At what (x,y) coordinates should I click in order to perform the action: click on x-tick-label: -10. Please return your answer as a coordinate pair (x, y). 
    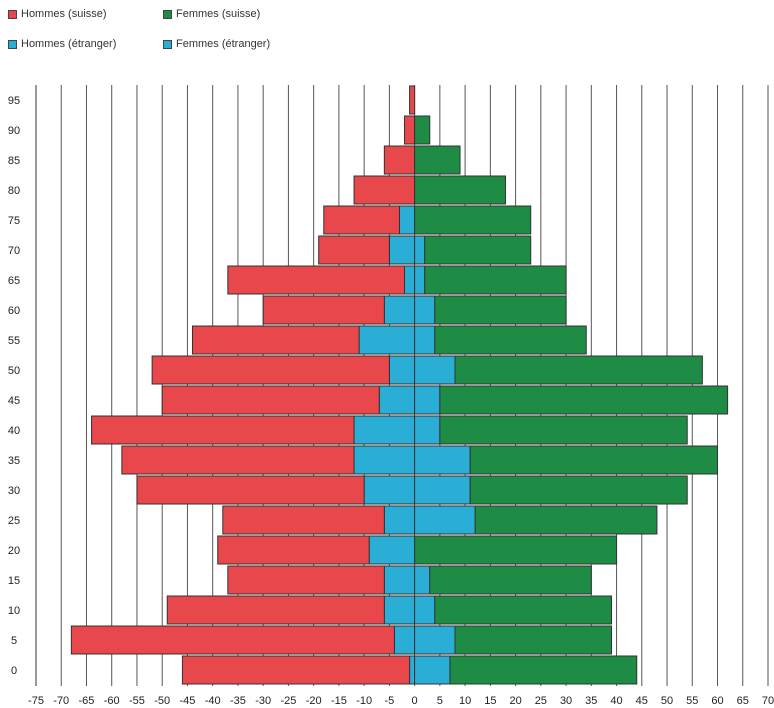
    Looking at the image, I should click on (364, 701).